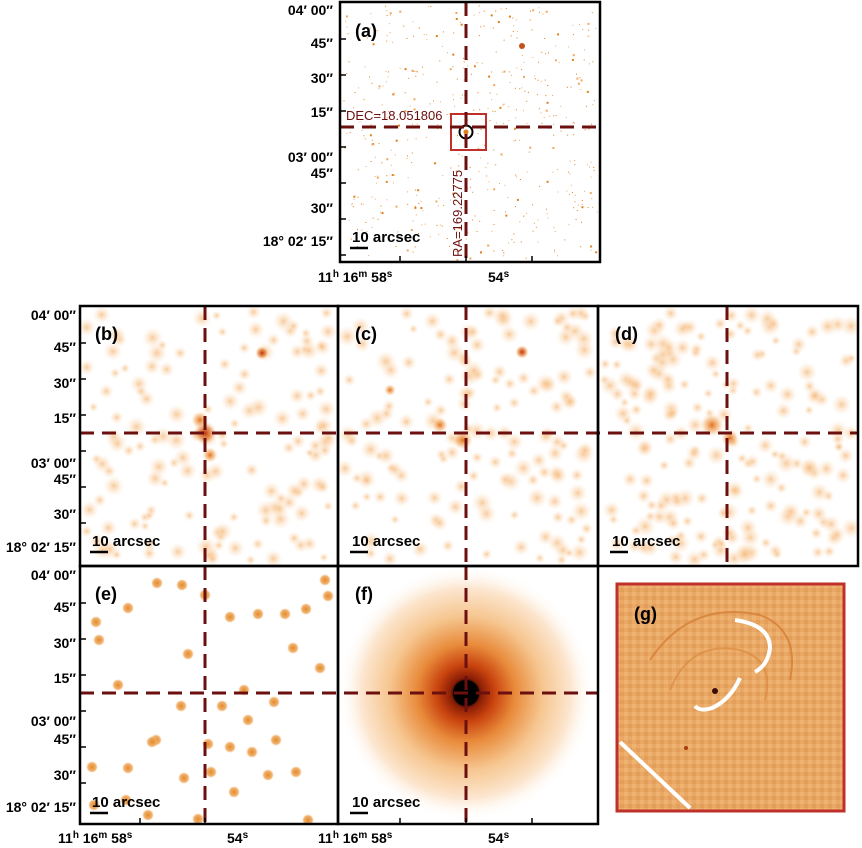 The width and height of the screenshot is (862, 848). I want to click on panel-d-emission, so click(730, 437).